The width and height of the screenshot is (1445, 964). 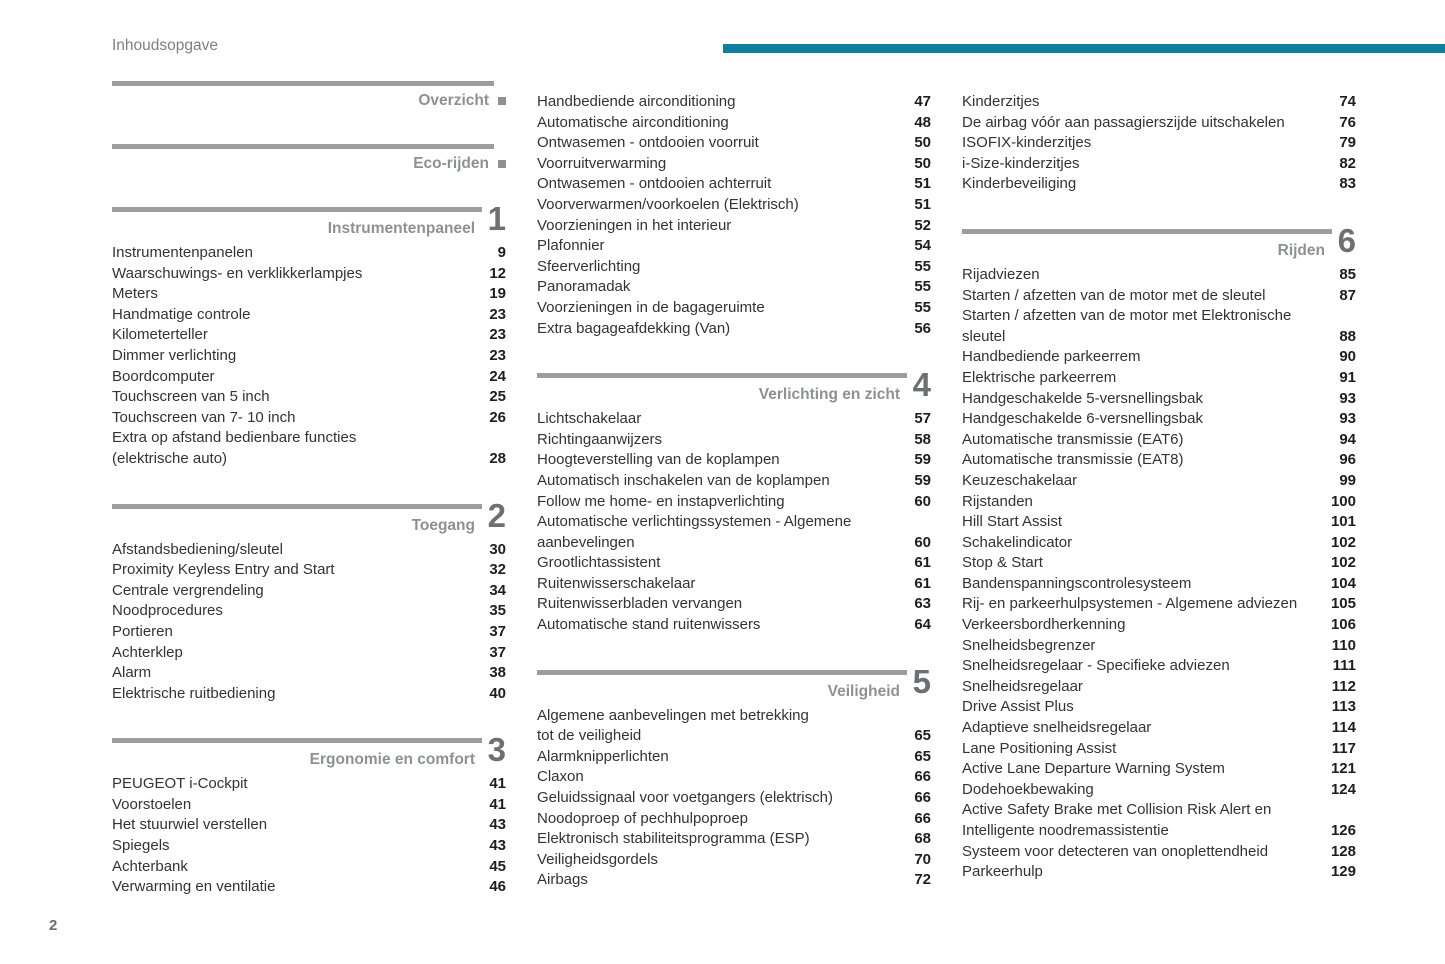 I want to click on toc-item: Proximity Keyless Entry and Start 32, so click(x=309, y=570).